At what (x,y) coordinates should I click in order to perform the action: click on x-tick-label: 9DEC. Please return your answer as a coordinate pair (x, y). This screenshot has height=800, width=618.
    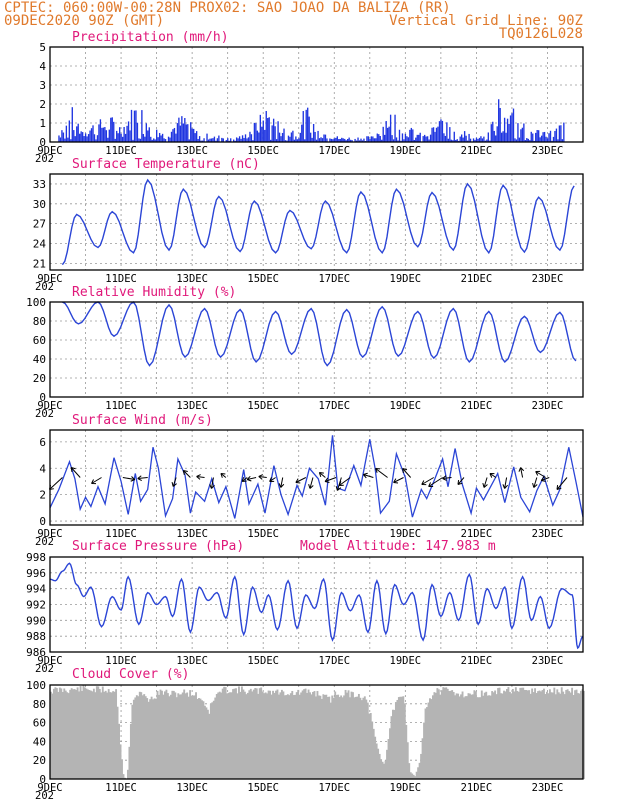
    Looking at the image, I should click on (49, 534).